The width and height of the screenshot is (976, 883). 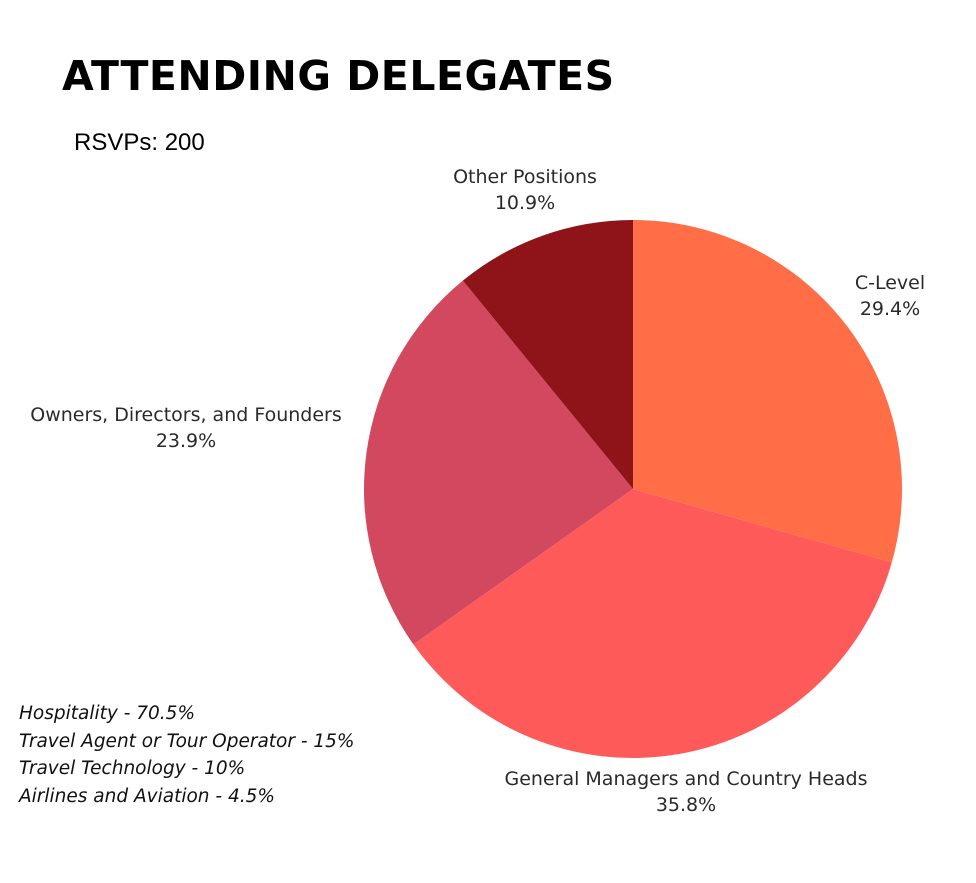 I want to click on industry-item: Travel Agent or Tour Operator - 15%, so click(x=187, y=741).